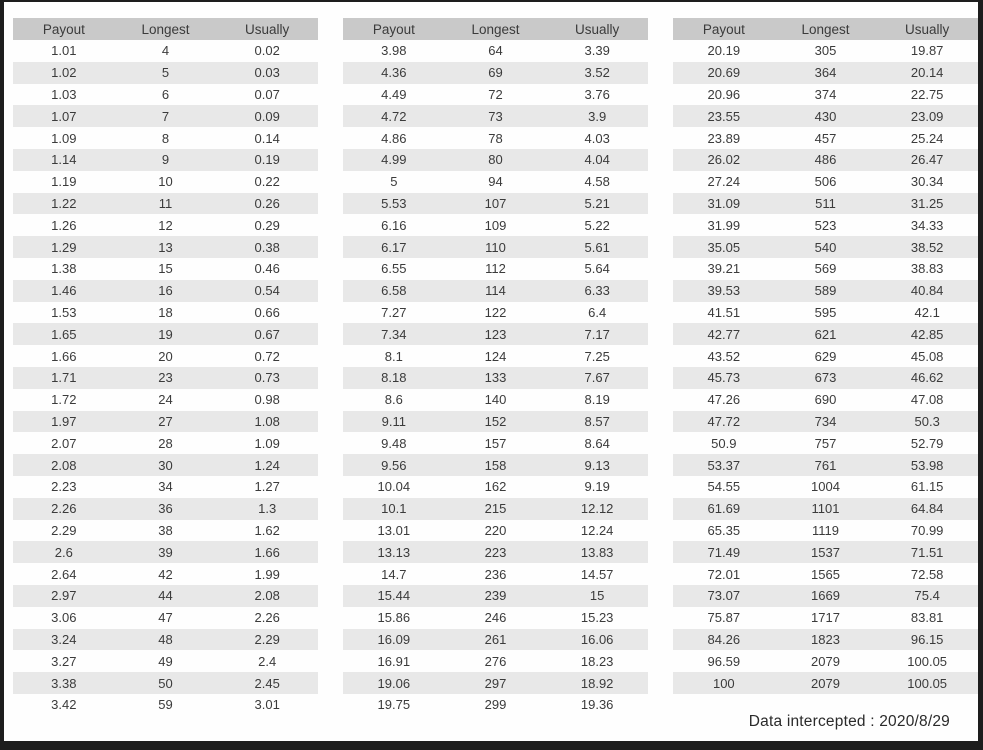 This screenshot has height=750, width=983. I want to click on table-row: 1.09 8 0.14, so click(165, 138).